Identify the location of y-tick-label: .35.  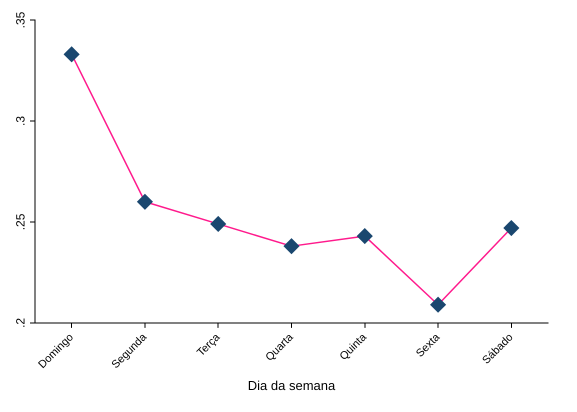
(20, 19).